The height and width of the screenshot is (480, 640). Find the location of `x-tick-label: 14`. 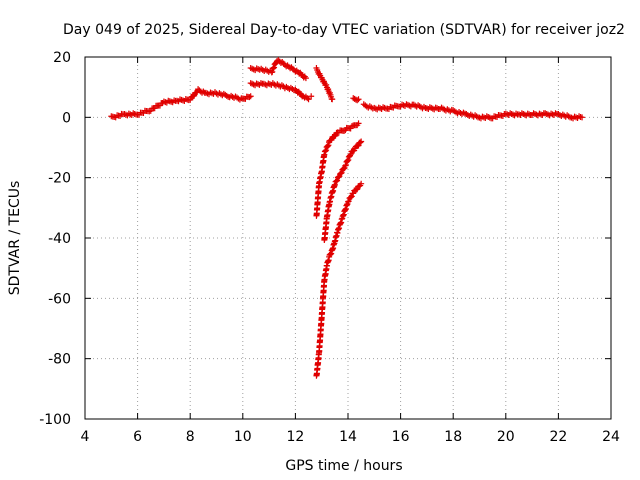

x-tick-label: 14 is located at coordinates (348, 437).